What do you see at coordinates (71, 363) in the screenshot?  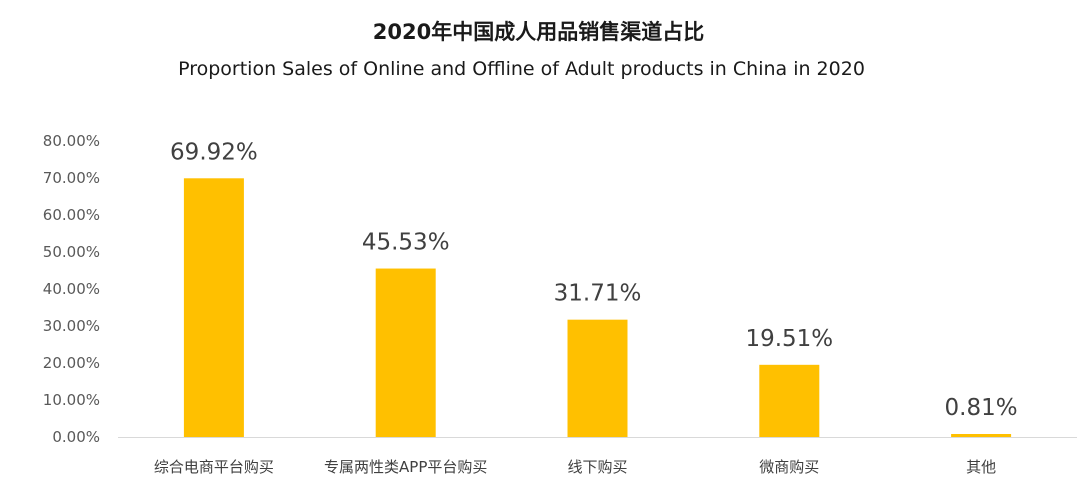 I see `y-tick-label: 20.00%` at bounding box center [71, 363].